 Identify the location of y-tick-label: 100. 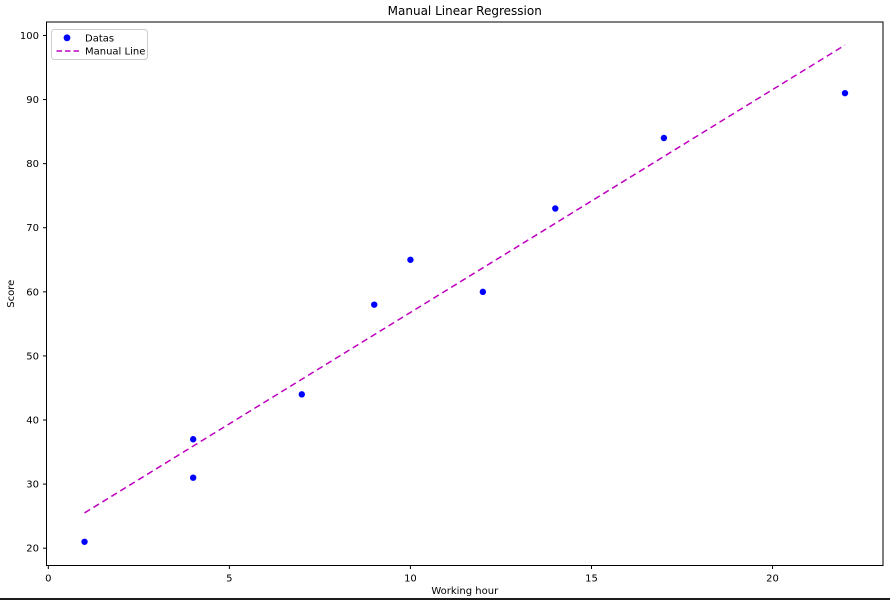
(29, 36).